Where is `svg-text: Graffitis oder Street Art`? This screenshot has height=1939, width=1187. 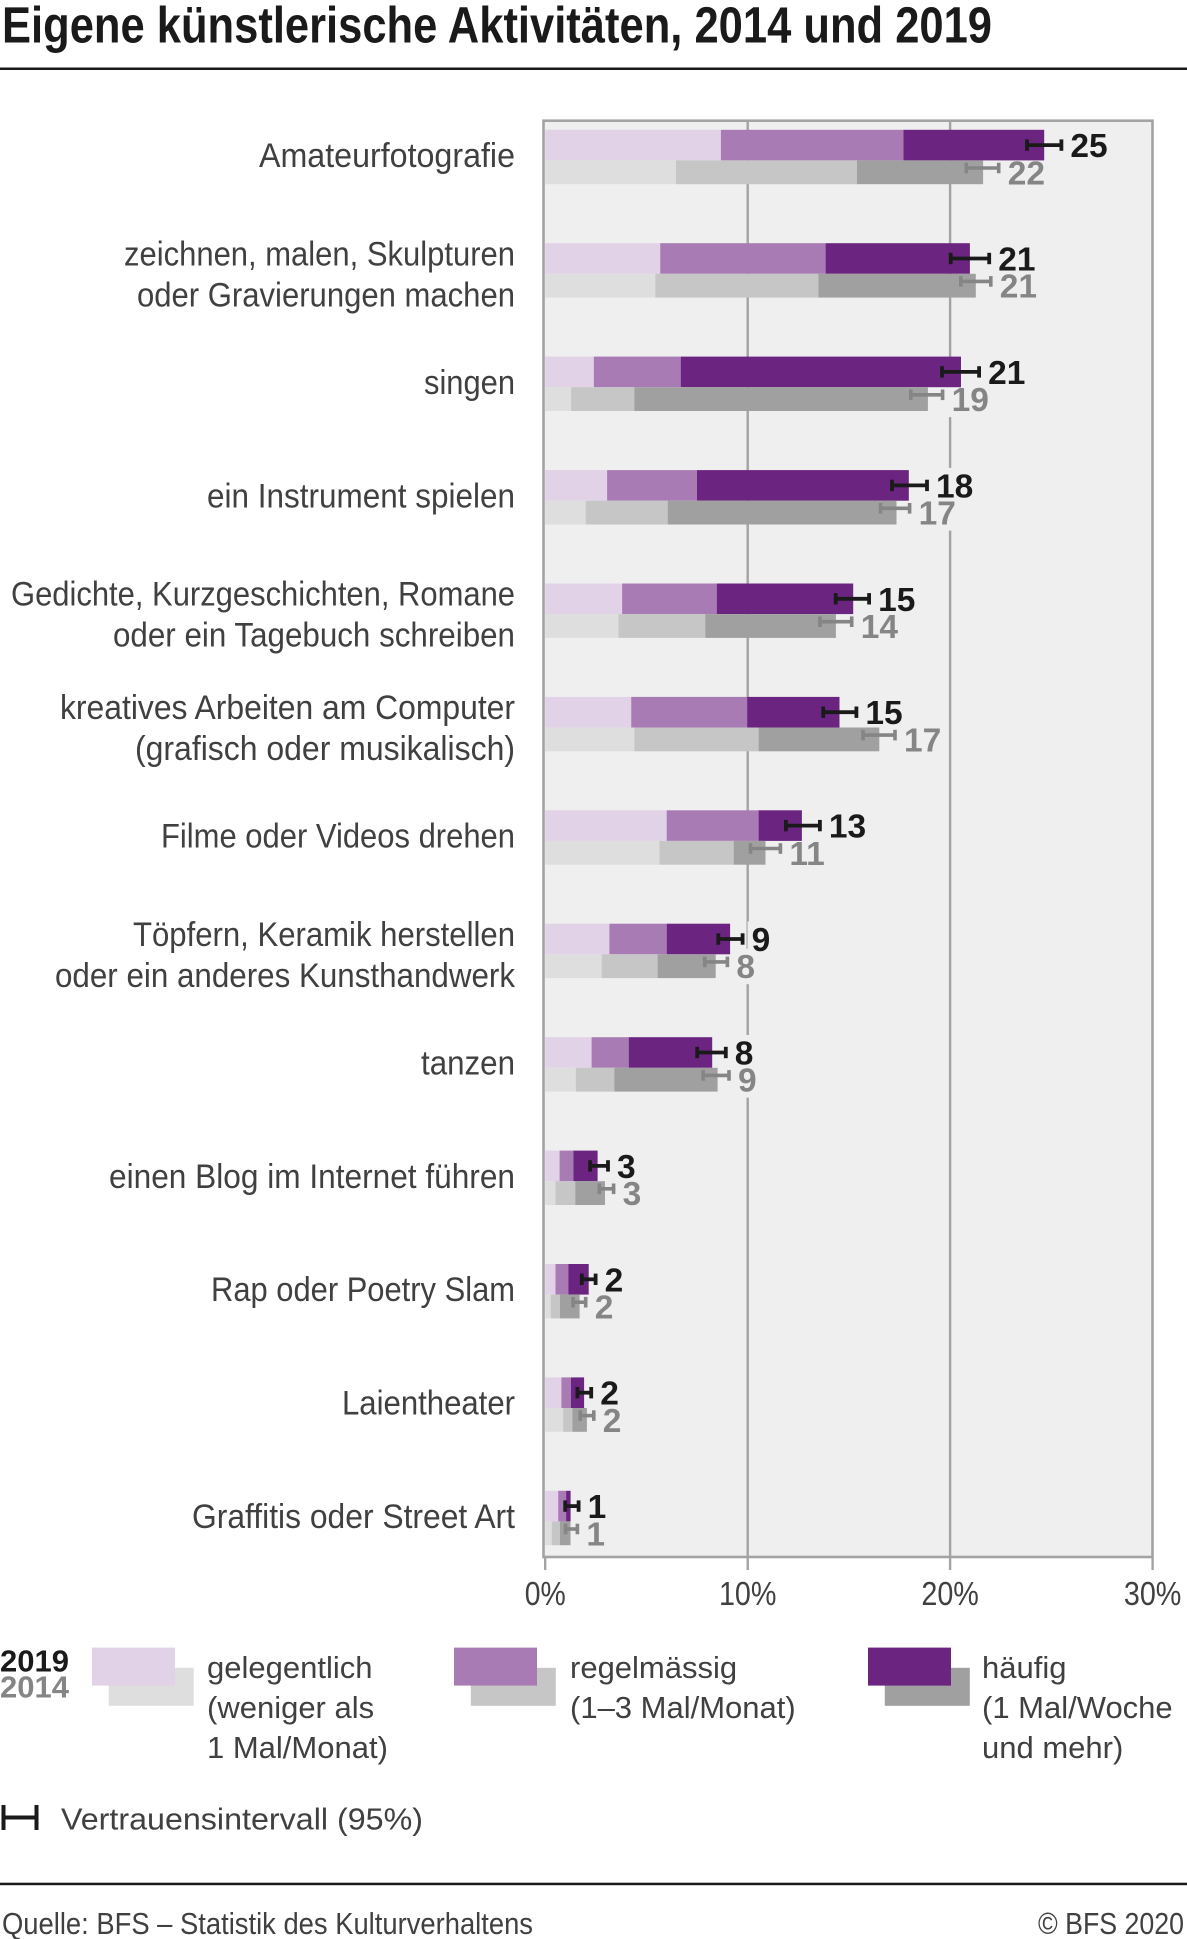
svg-text: Graffitis oder Street Art is located at coordinates (354, 1517).